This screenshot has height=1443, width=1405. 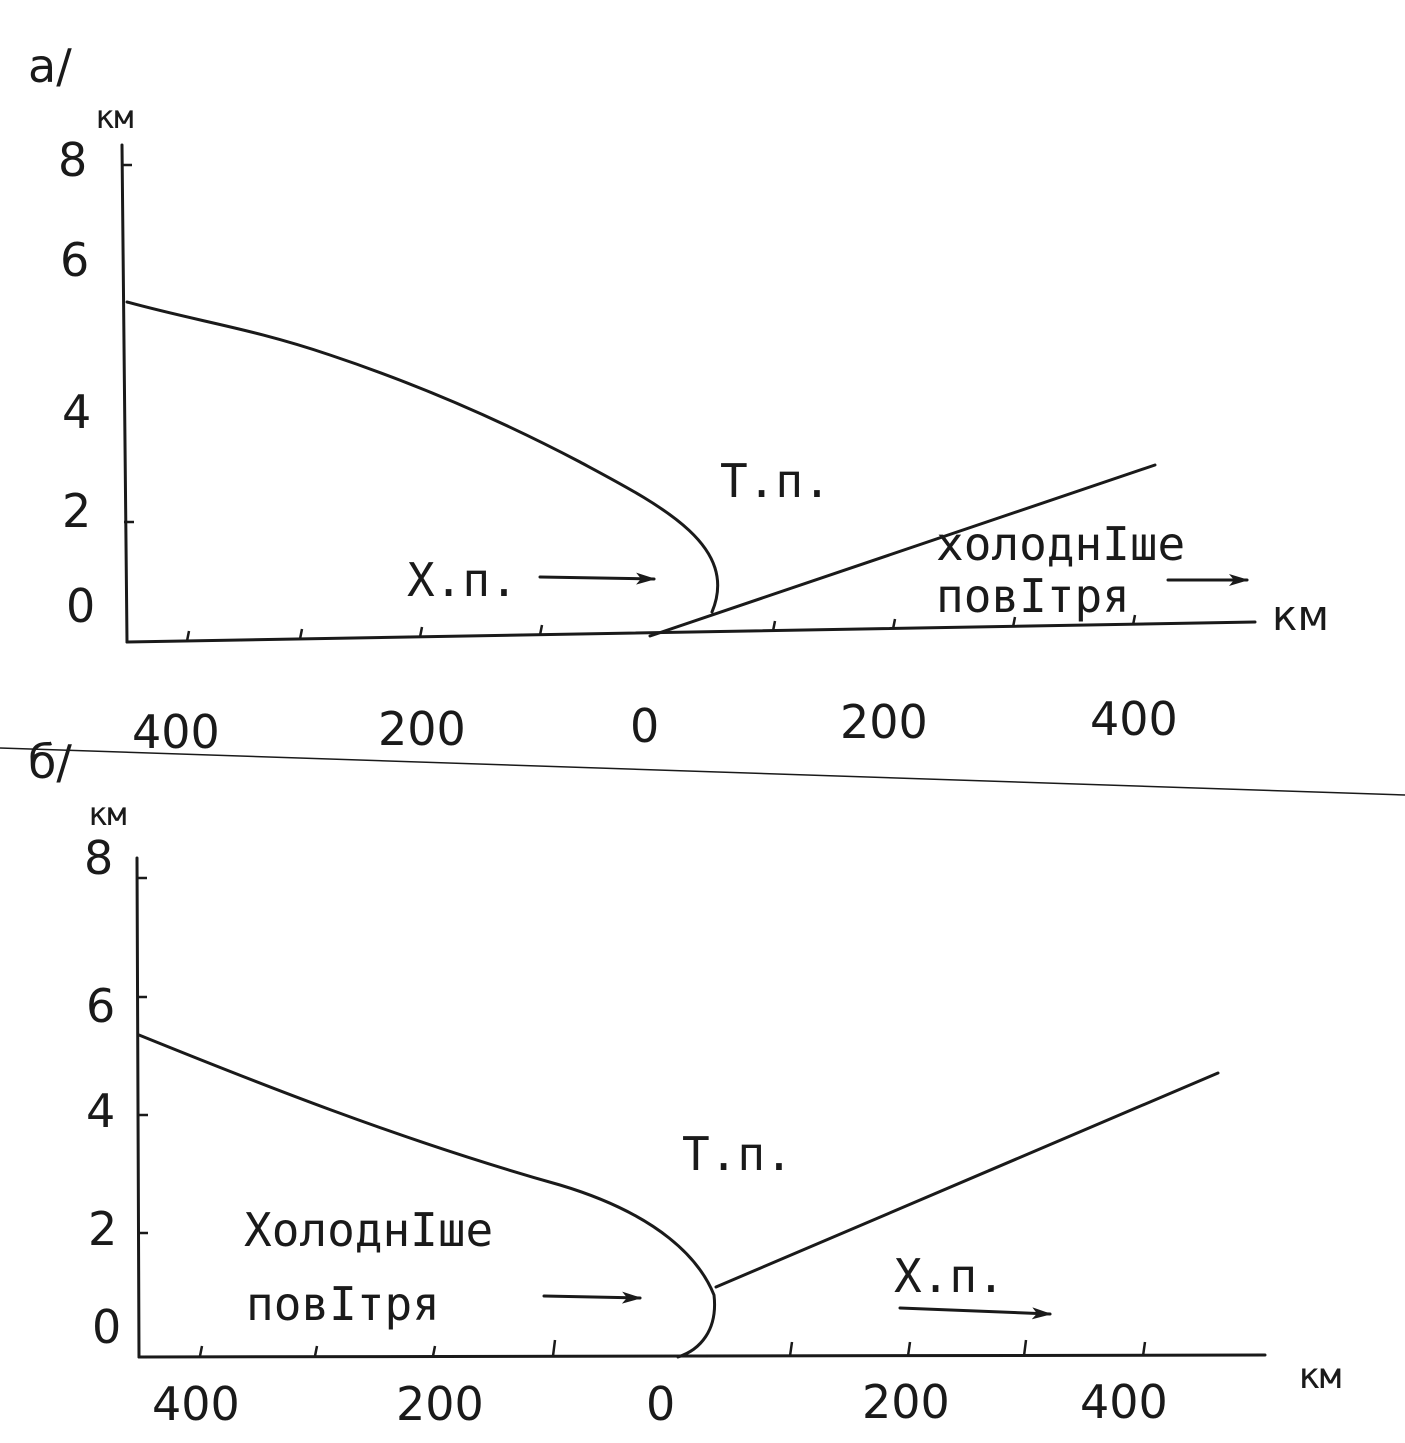 I want to click on panel-b-y-tick-label: 6, so click(x=100, y=1006).